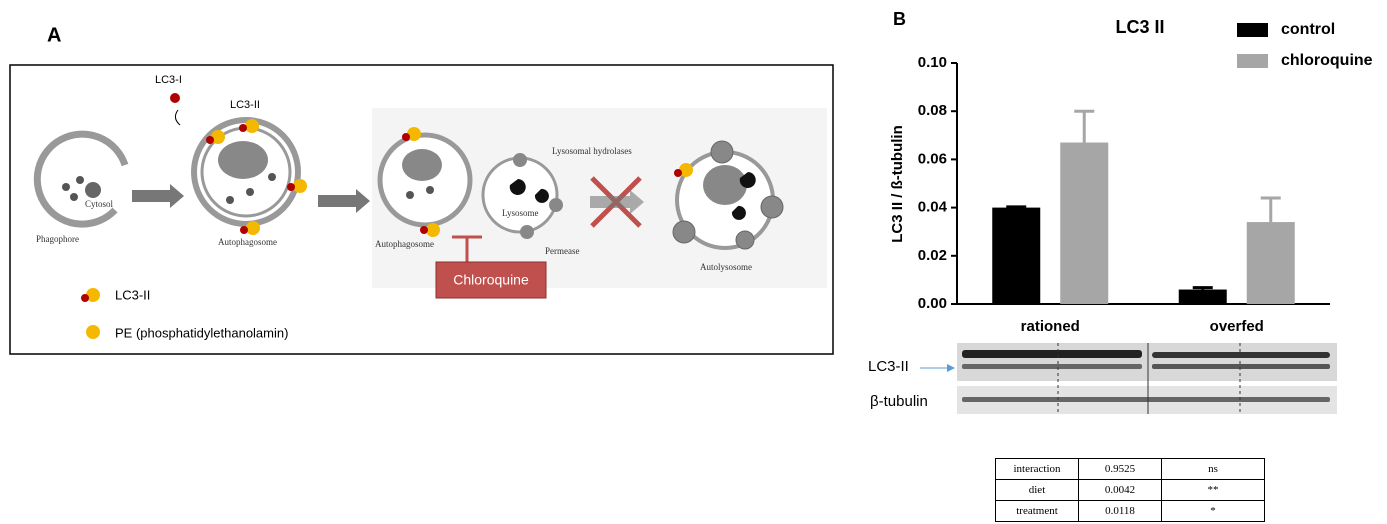 The height and width of the screenshot is (524, 1387). Describe the element at coordinates (562, 251) in the screenshot. I see `diagram-label: Permease` at that location.